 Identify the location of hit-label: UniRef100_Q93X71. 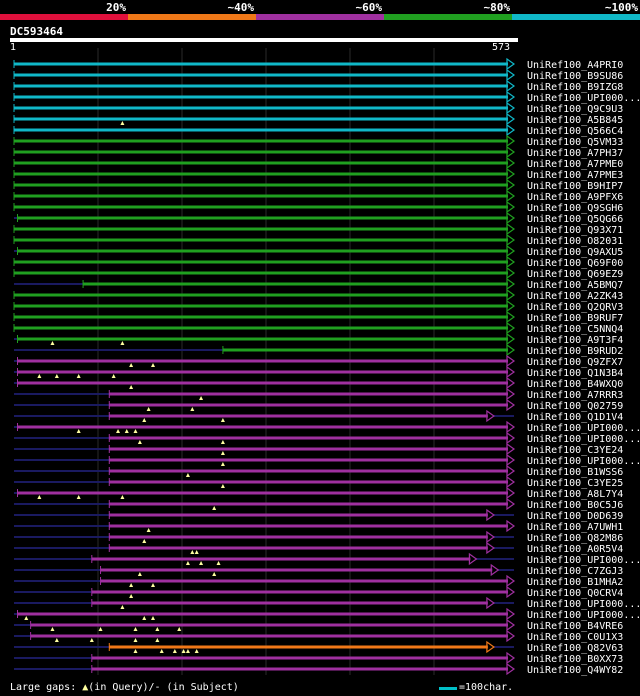
(575, 230).